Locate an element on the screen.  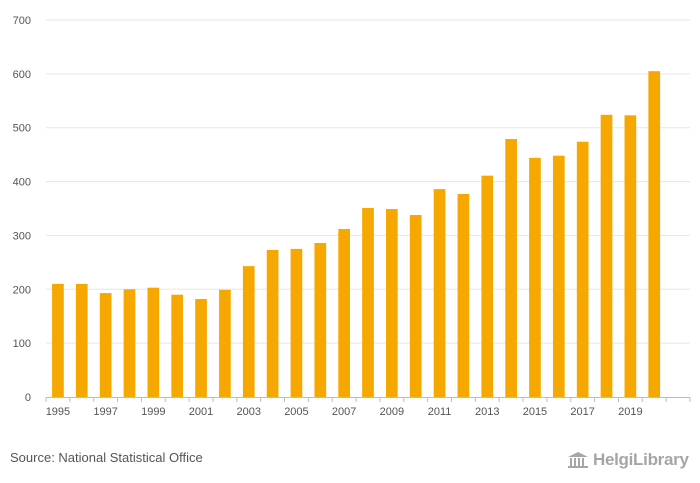
y-tick-label: 100 is located at coordinates (22, 344).